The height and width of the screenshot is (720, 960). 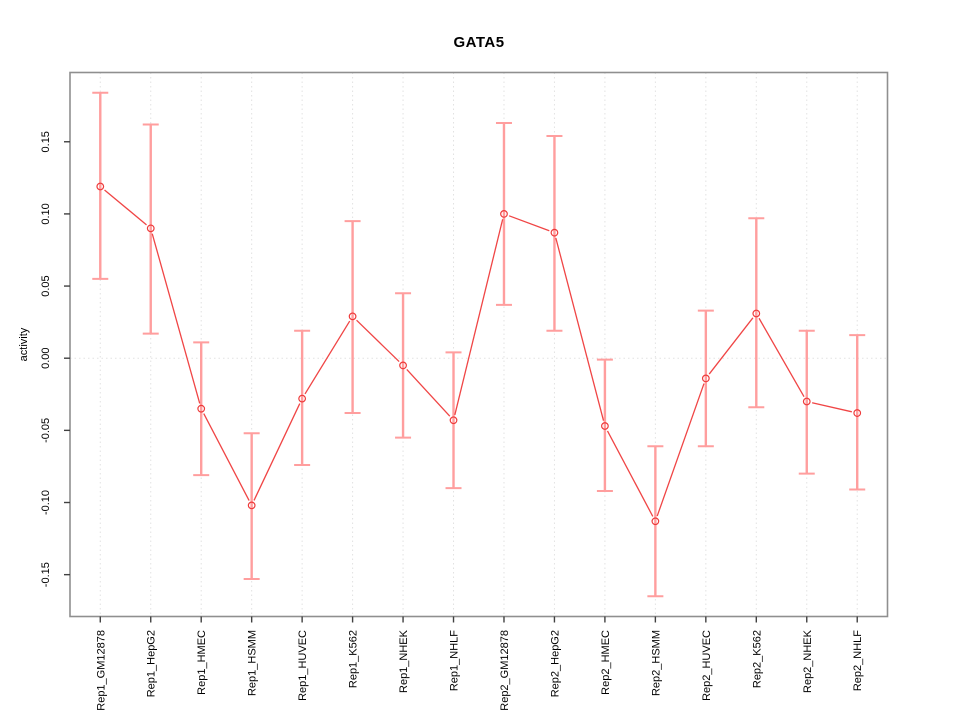 I want to click on x-category-label: Rep2_HSMM, so click(x=656, y=663).